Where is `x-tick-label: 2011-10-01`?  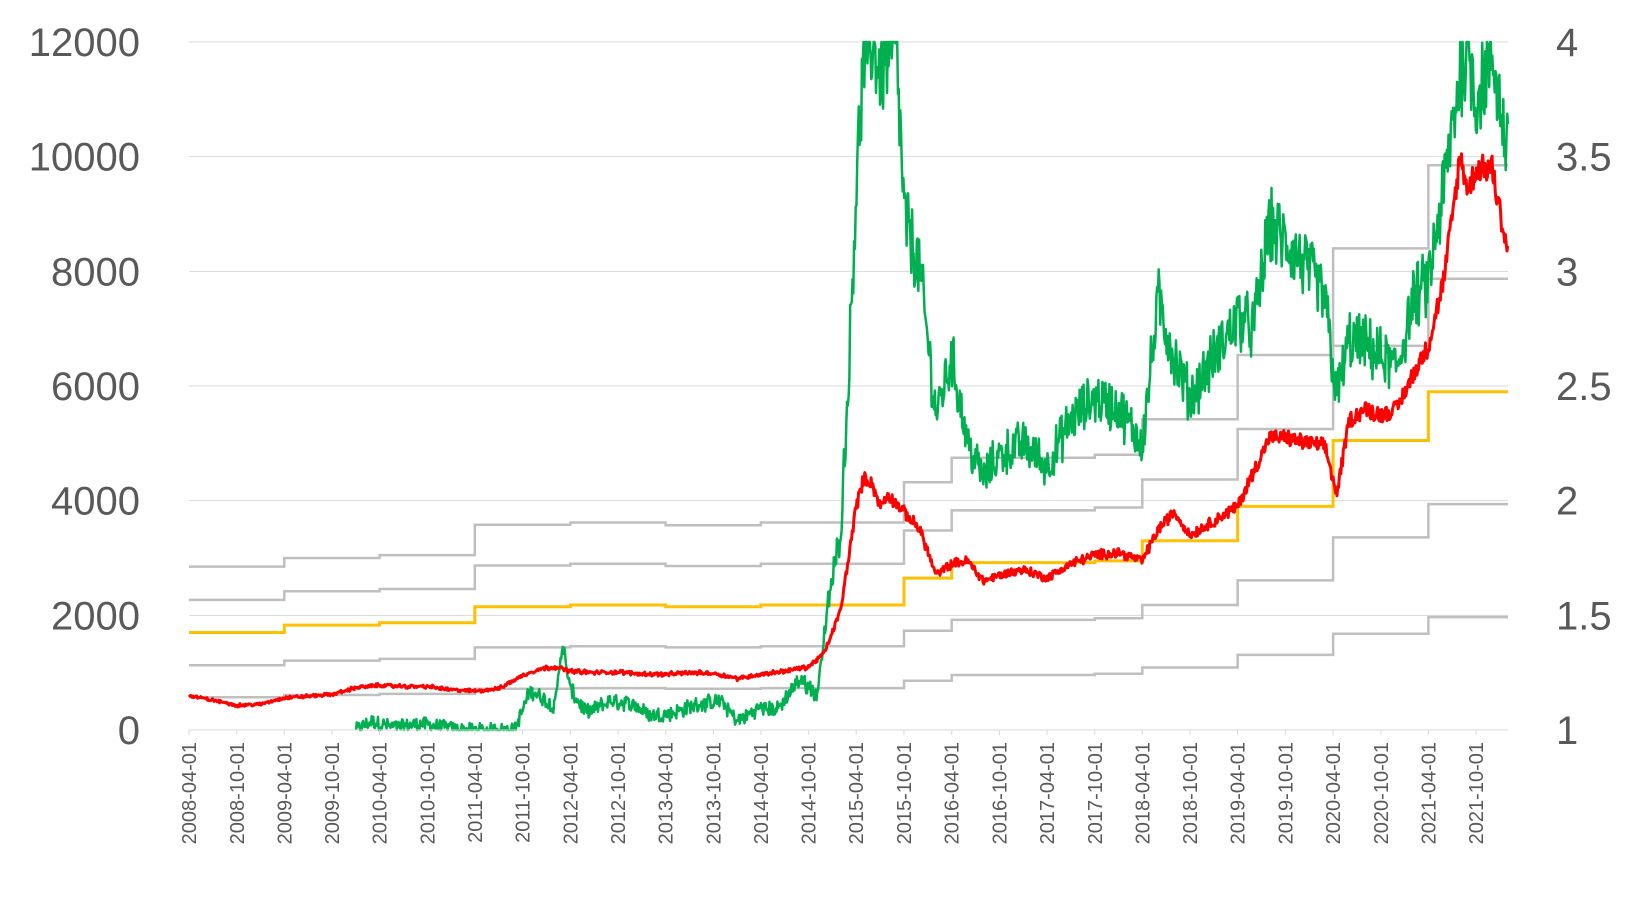
x-tick-label: 2011-10-01 is located at coordinates (524, 792).